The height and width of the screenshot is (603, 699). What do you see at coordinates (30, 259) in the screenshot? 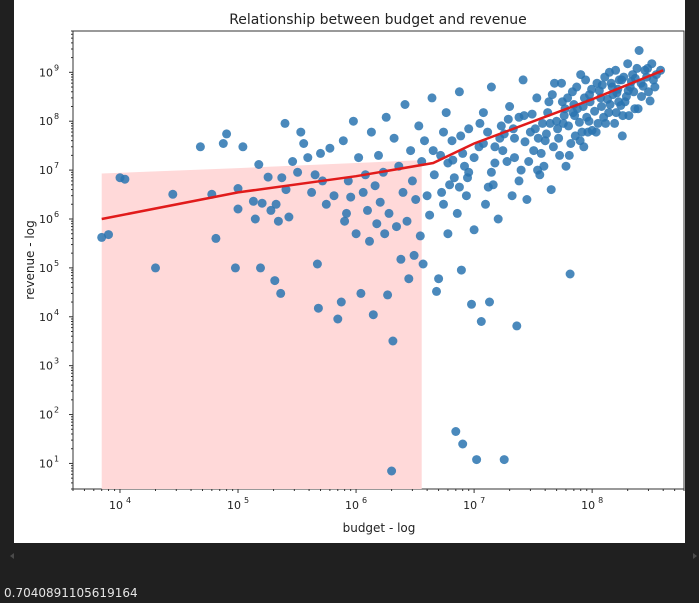
I see `y-axis-title: revenue - log` at bounding box center [30, 259].